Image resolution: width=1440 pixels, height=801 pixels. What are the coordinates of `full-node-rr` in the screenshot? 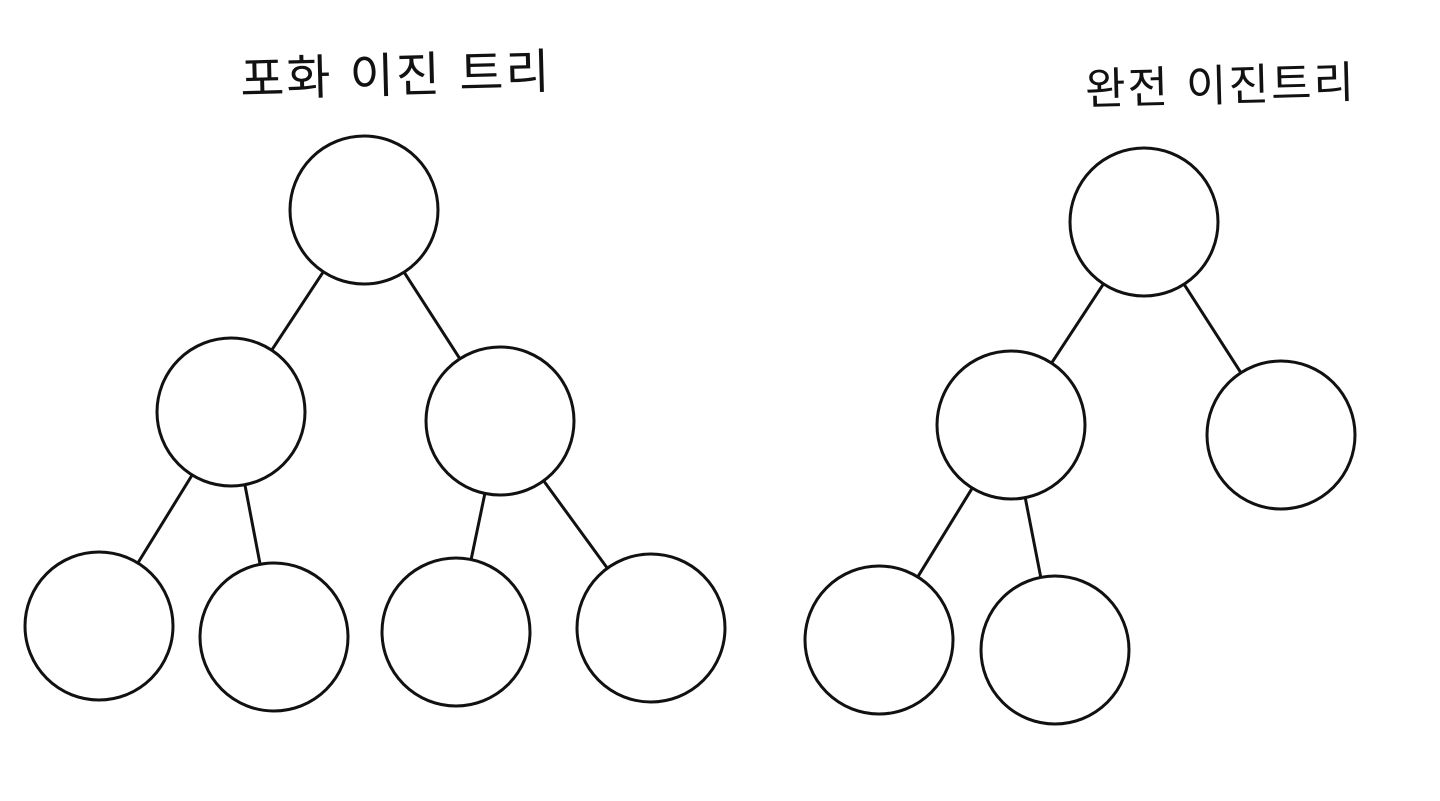 It's located at (651, 628).